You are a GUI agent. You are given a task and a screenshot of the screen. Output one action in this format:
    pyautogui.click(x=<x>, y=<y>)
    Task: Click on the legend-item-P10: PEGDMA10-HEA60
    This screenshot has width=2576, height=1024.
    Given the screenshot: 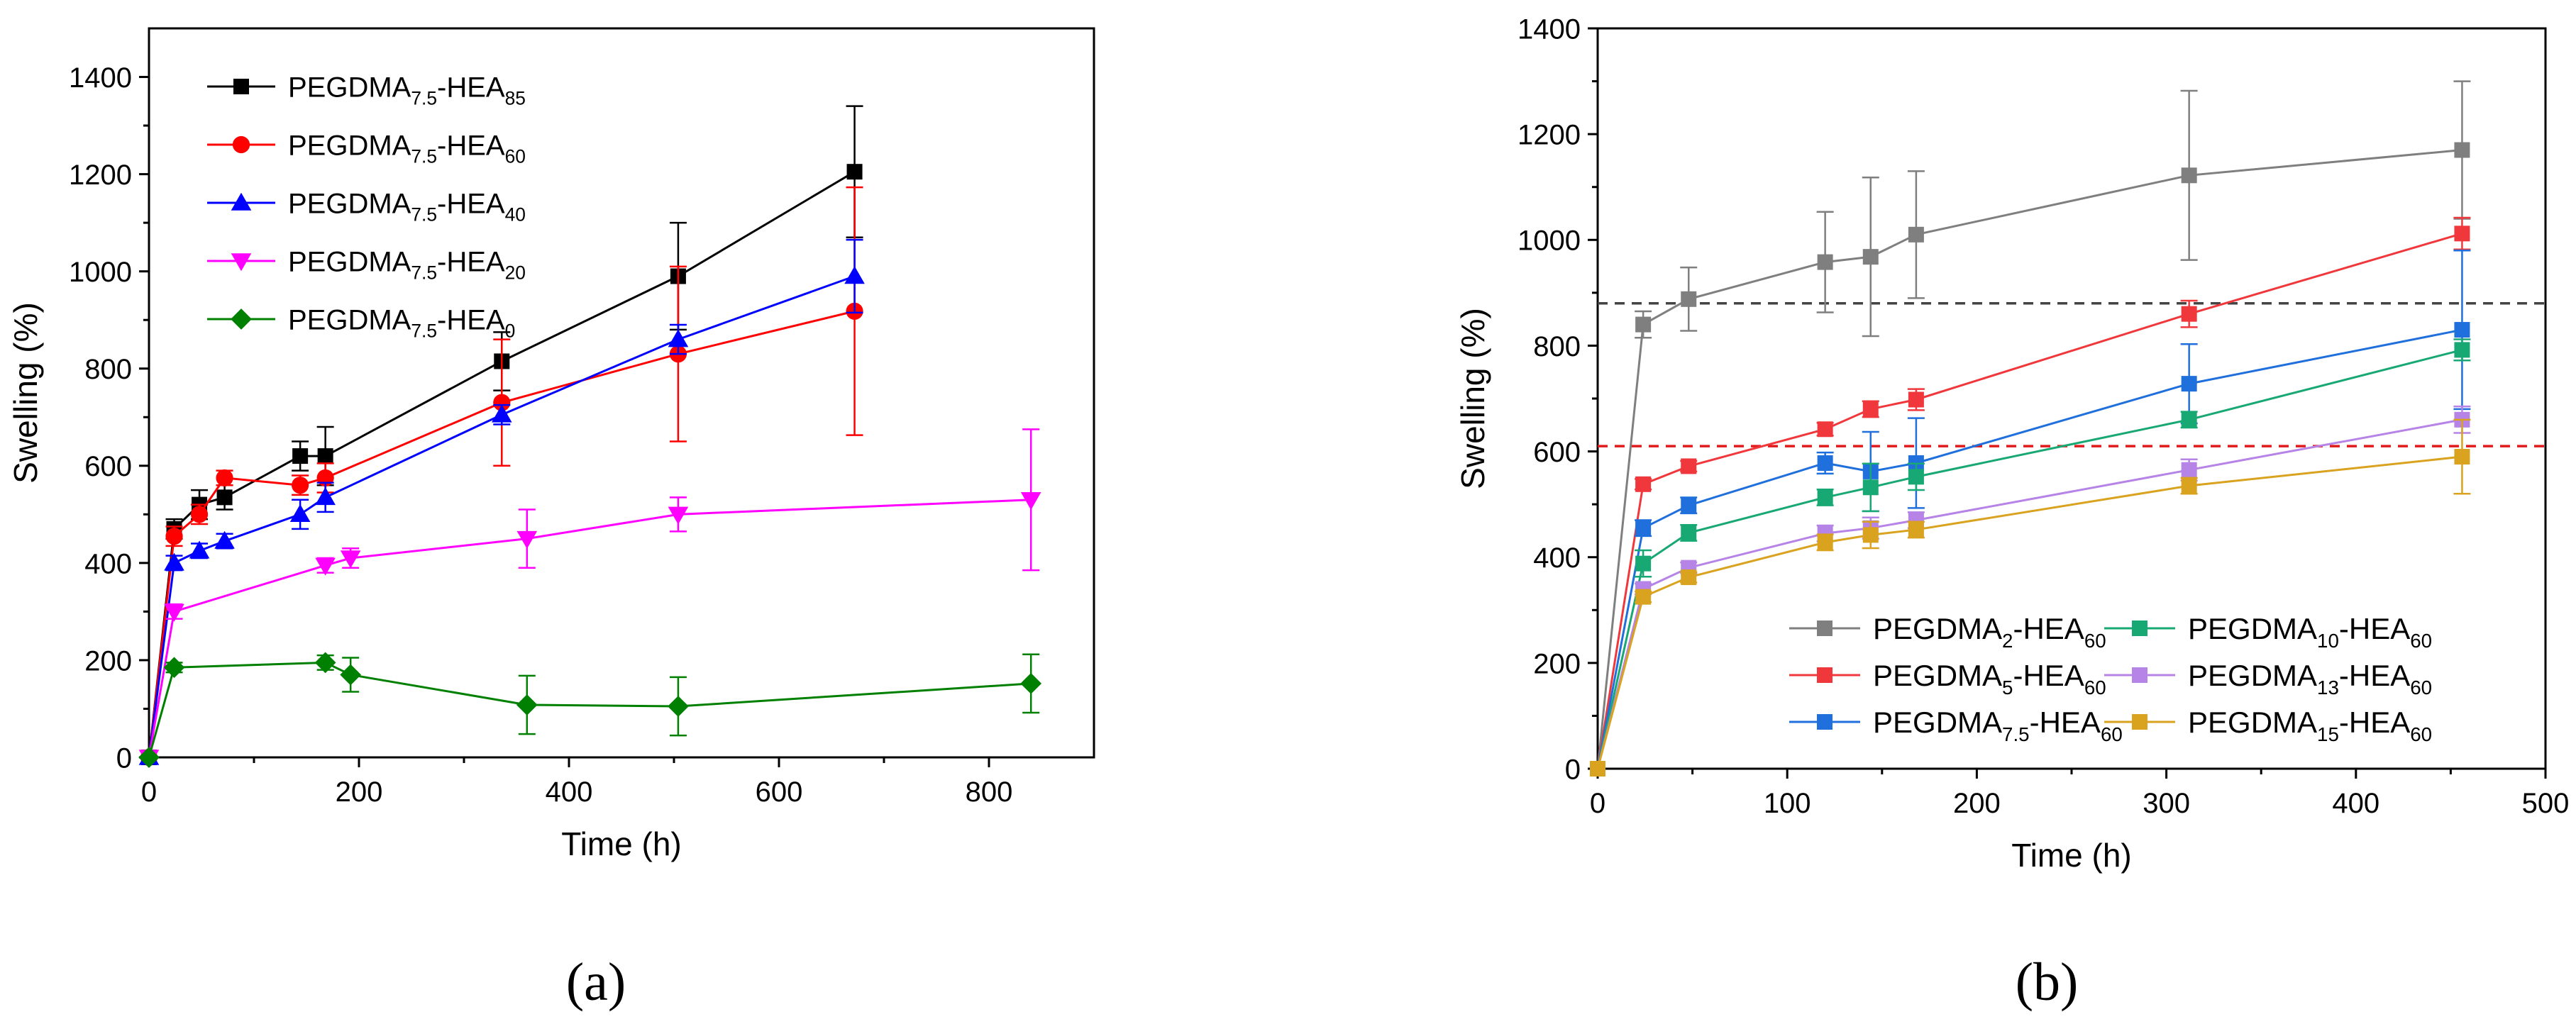 What is the action you would take?
    pyautogui.click(x=2268, y=632)
    